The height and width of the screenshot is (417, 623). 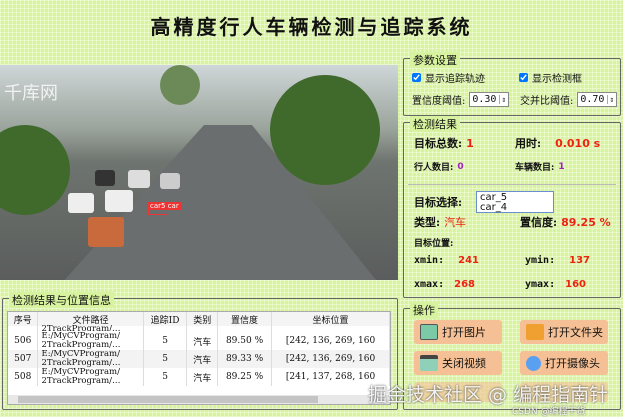 I want to click on xmin-value: 241, so click(x=468, y=260).